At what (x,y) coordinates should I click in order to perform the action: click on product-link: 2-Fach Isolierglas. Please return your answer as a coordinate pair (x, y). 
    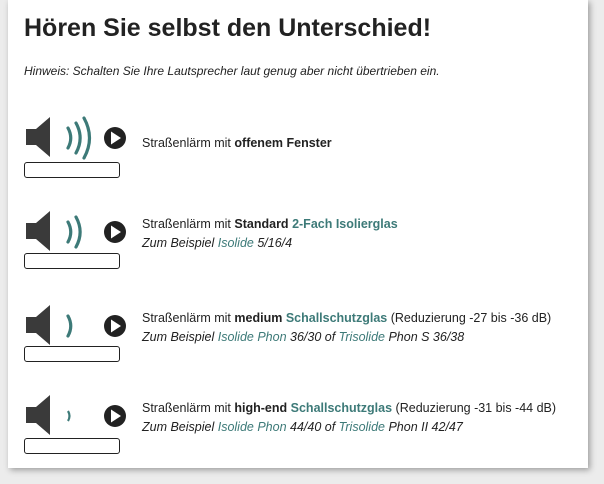
    Looking at the image, I should click on (345, 224).